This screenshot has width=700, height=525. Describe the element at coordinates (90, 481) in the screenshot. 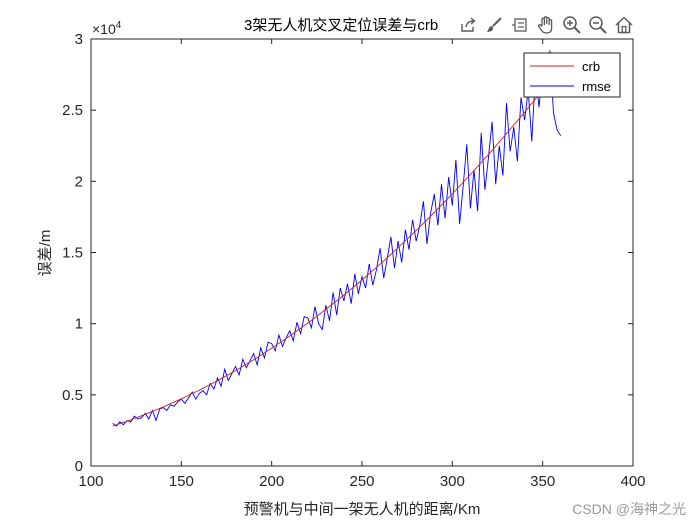

I see `x-tick-label: 100` at that location.